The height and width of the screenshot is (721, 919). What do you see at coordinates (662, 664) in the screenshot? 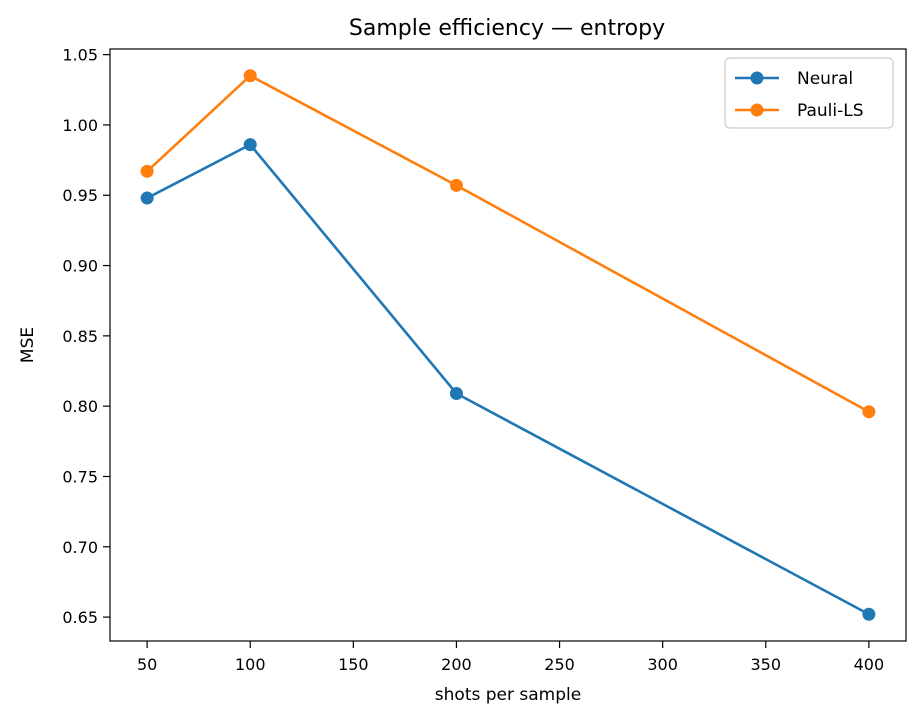
I see `x-tick-label: 300` at bounding box center [662, 664].